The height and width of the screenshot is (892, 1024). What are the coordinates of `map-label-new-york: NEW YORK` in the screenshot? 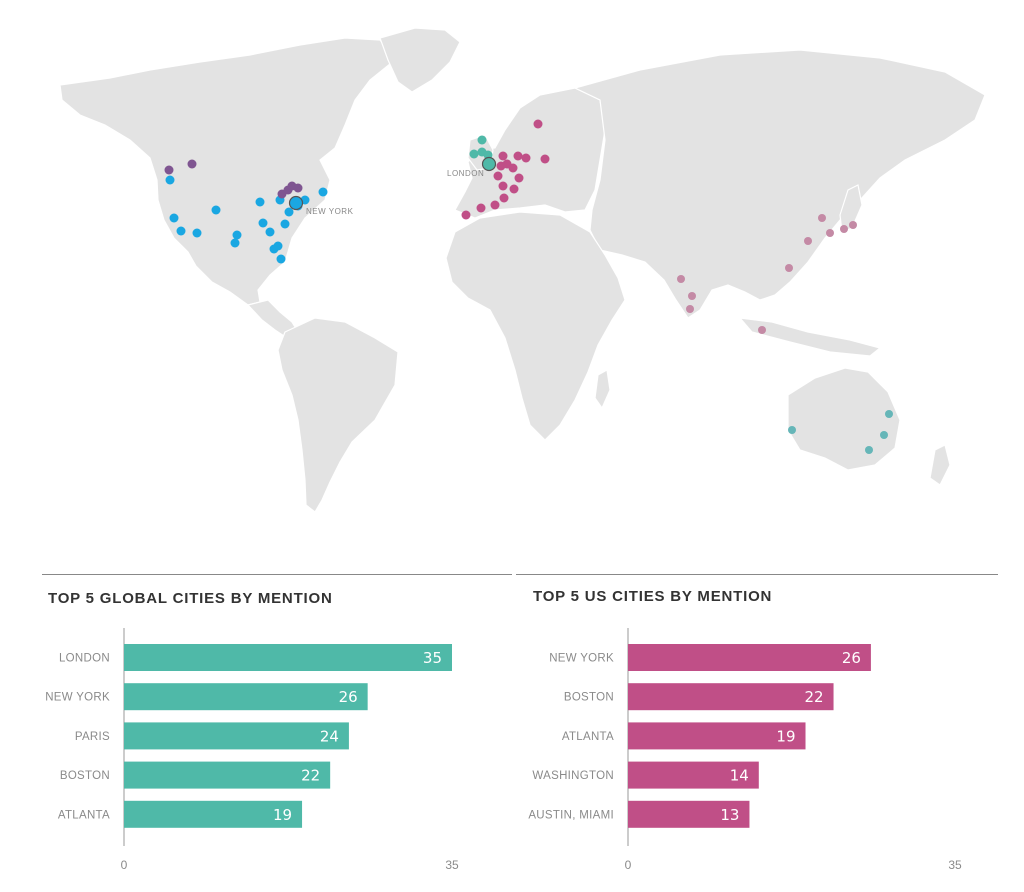 It's located at (330, 211).